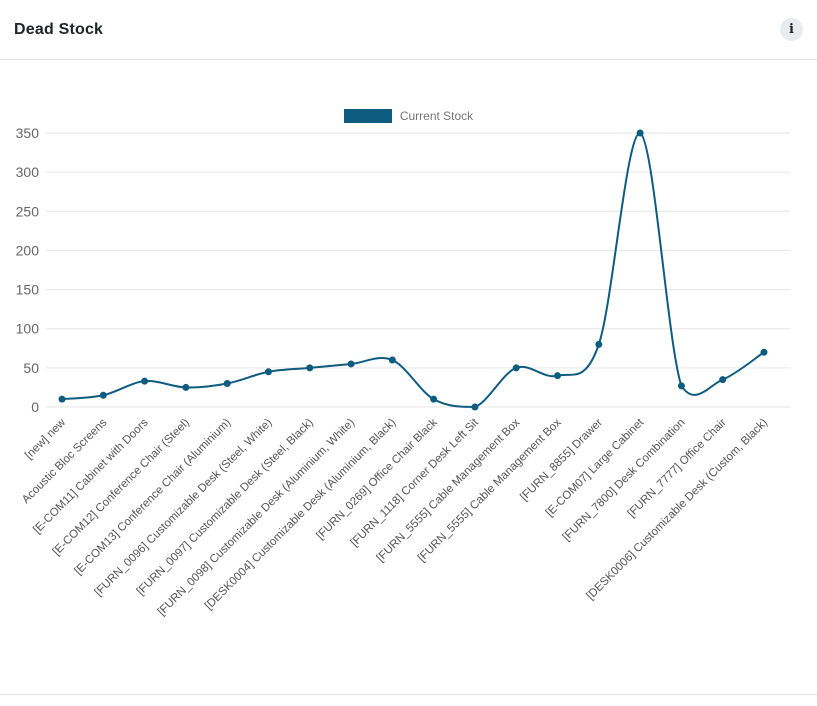 Image resolution: width=817 pixels, height=706 pixels. Describe the element at coordinates (408, 694) in the screenshot. I see `footer-divider` at that location.